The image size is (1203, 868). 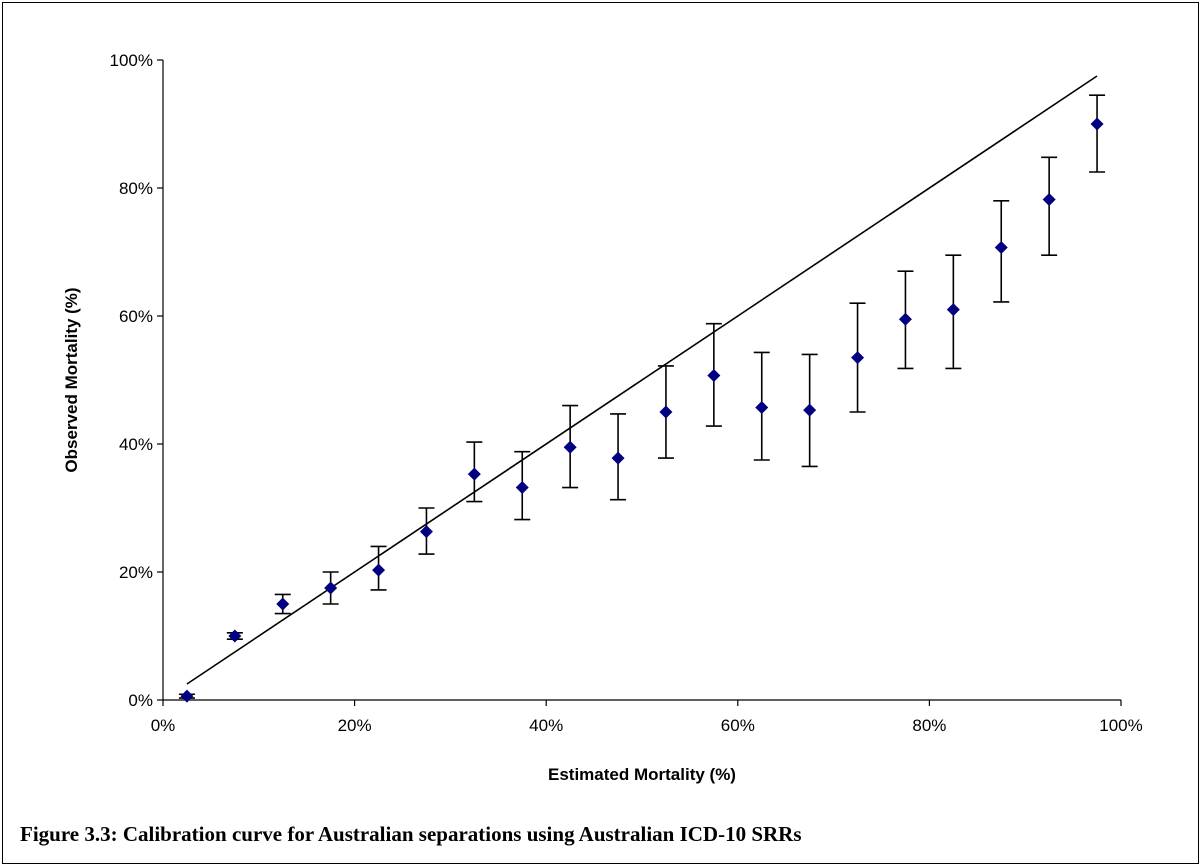 I want to click on y-tick-label: 40%, so click(x=136, y=444).